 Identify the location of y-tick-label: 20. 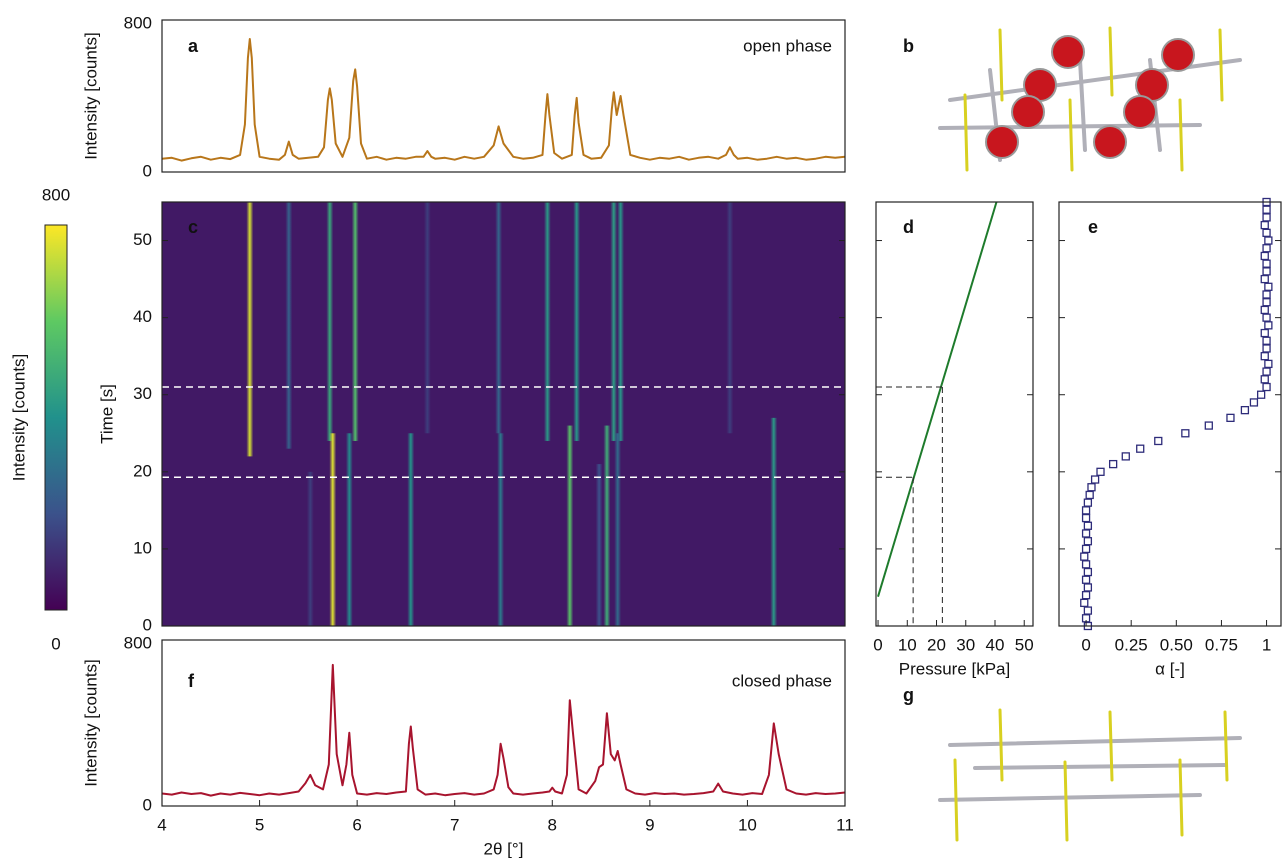
(142, 470).